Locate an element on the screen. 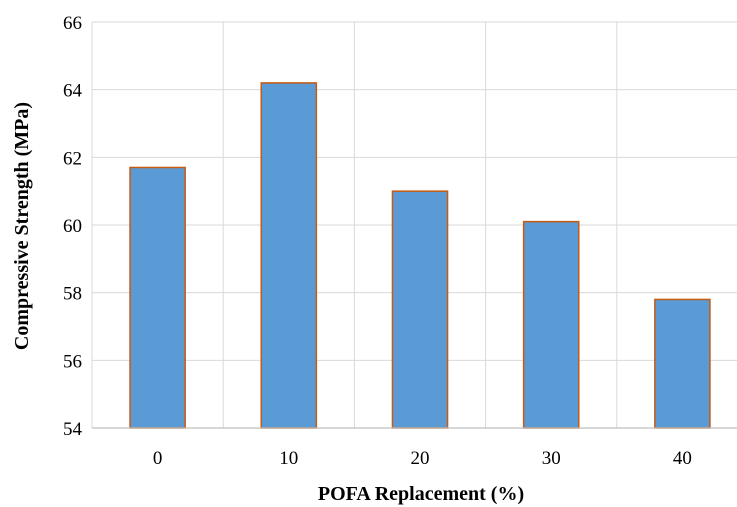  y-tick-labels: 54 56 58 60 62 64 66 is located at coordinates (73, 226).